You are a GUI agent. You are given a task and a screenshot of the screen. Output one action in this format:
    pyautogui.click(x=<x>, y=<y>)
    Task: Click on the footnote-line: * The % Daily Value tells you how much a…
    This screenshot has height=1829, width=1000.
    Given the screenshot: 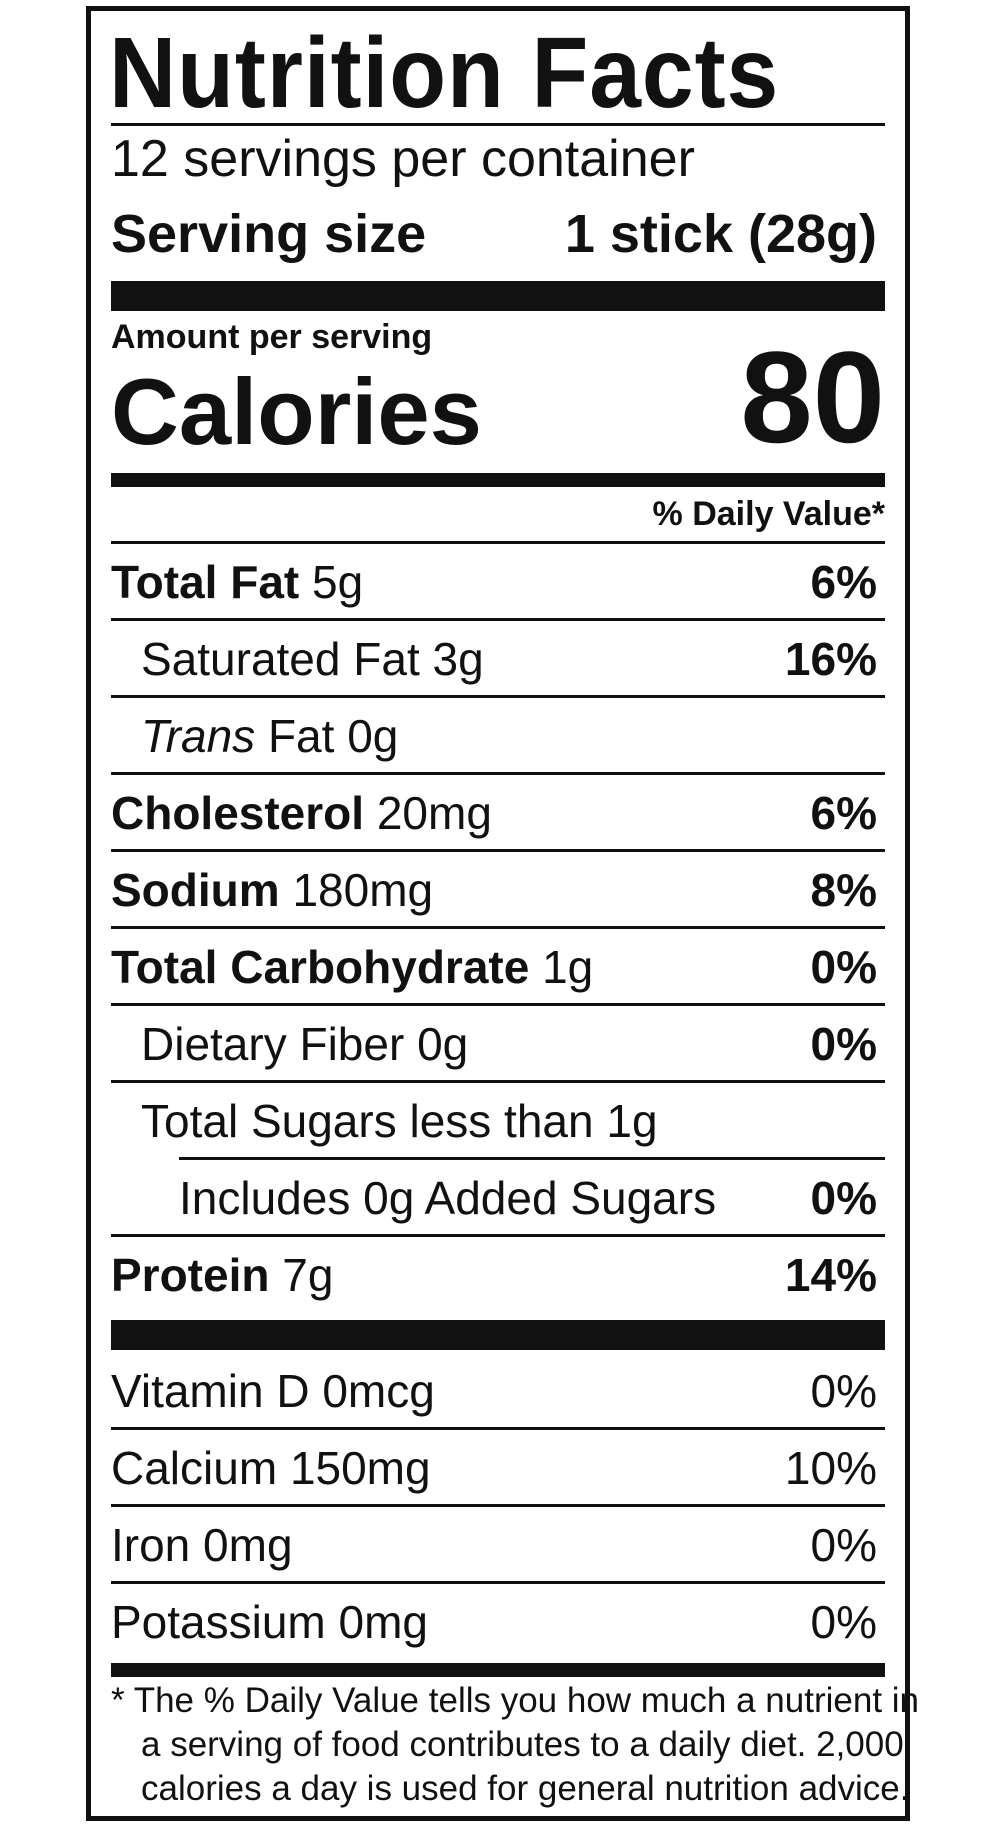 What is the action you would take?
    pyautogui.click(x=515, y=1700)
    